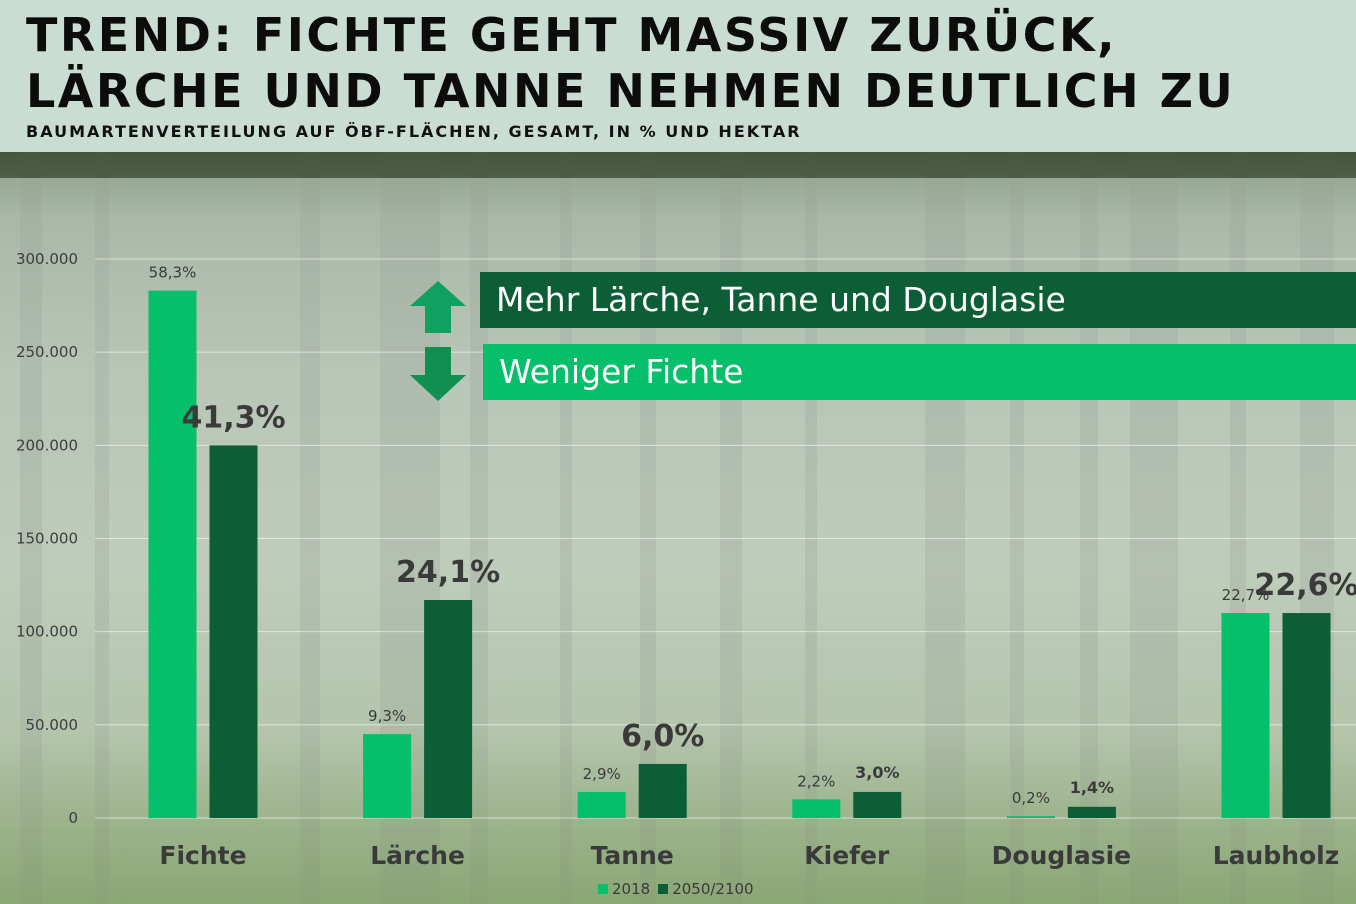  Describe the element at coordinates (47, 259) in the screenshot. I see `y-tick-label: 300.000` at that location.